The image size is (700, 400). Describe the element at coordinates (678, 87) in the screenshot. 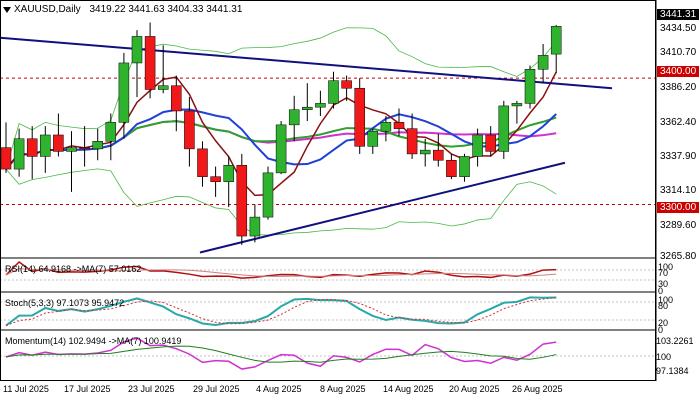

I see `price-tick: 3386.20` at that location.